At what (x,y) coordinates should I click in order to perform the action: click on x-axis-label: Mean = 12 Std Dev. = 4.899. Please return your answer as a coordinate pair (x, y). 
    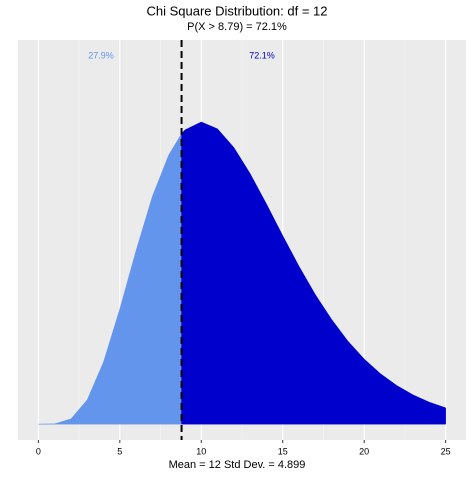
    Looking at the image, I should click on (237, 465).